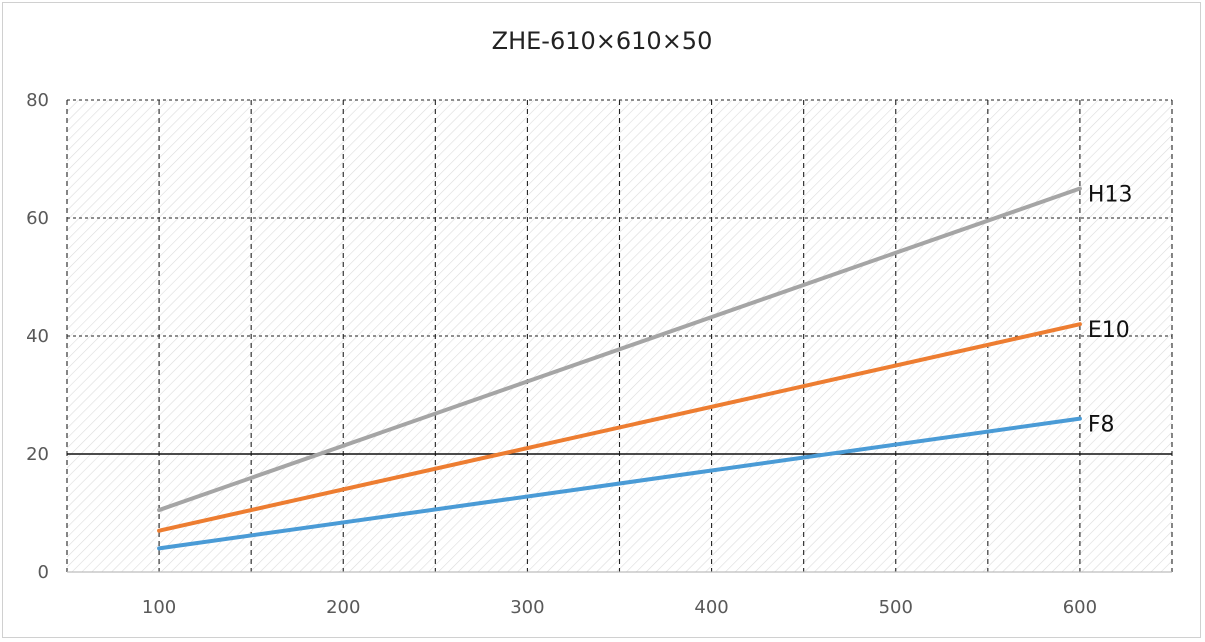 The width and height of the screenshot is (1205, 642). I want to click on x-tick-label: 600, so click(1080, 607).